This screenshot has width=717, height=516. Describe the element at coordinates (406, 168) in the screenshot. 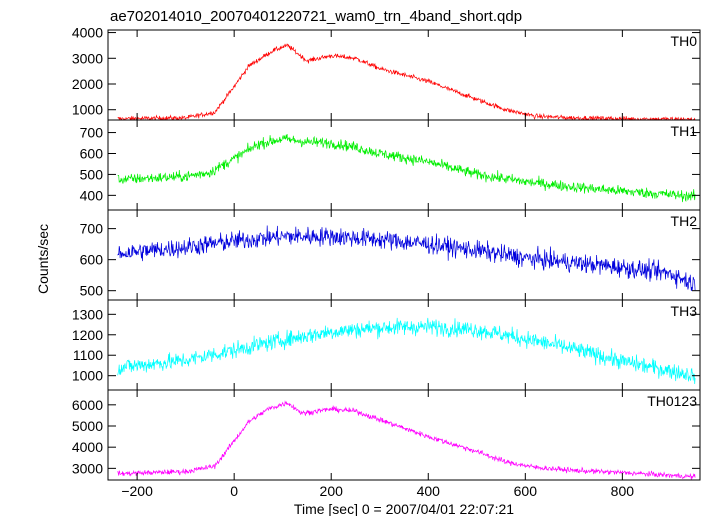

I see `series-line-th1` at that location.